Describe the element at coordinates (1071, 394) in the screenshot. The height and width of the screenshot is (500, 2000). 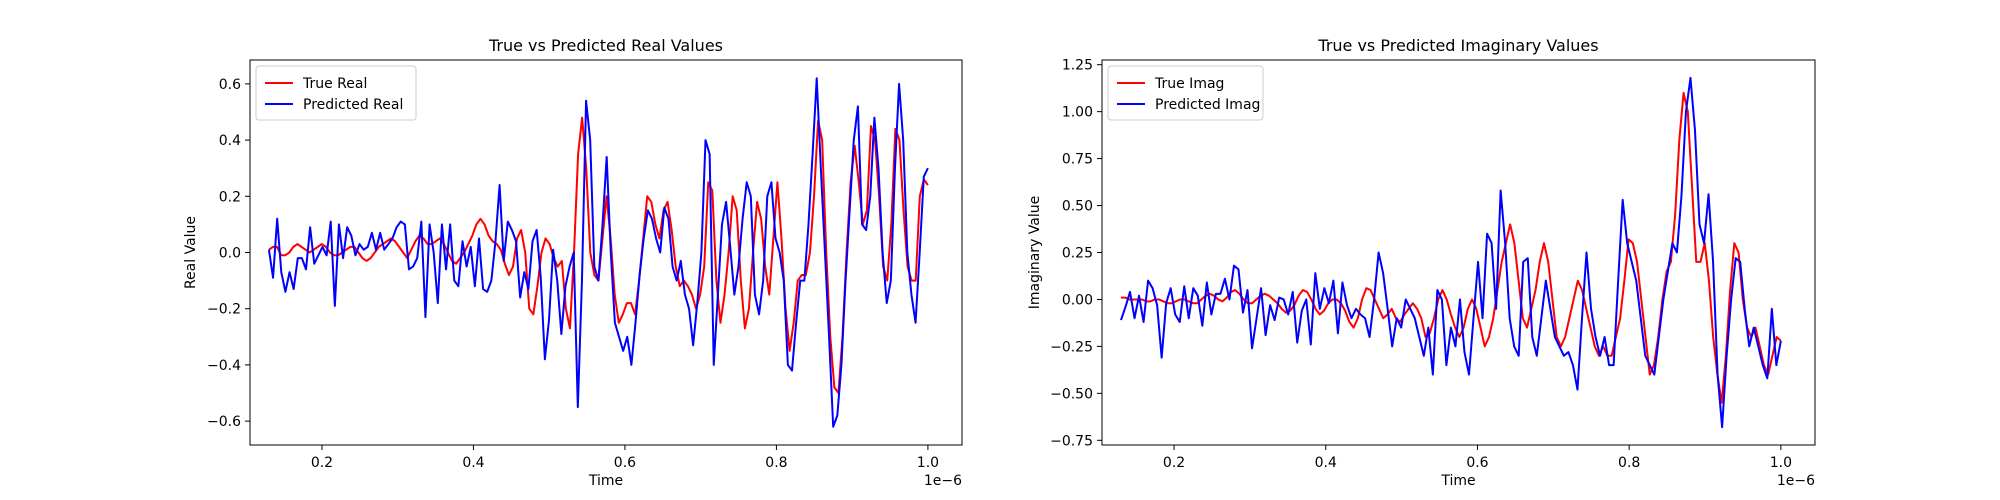
I see `y-tick-label: −0.50` at that location.